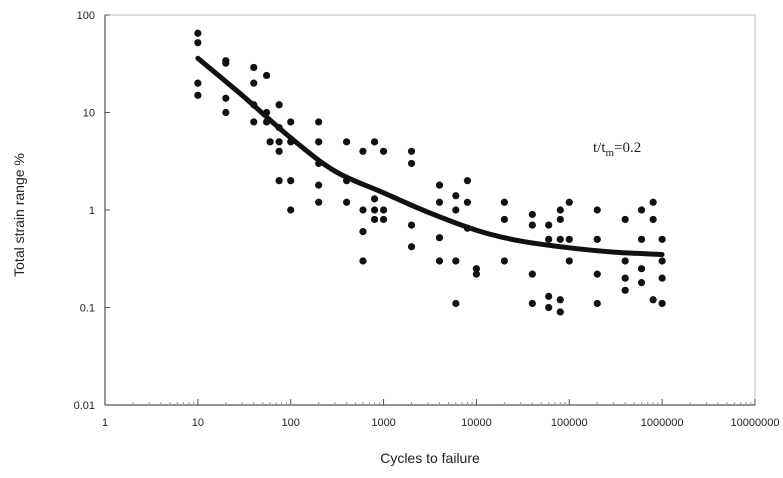  Describe the element at coordinates (19, 215) in the screenshot. I see `y-axis-title: Total strain range %` at that location.